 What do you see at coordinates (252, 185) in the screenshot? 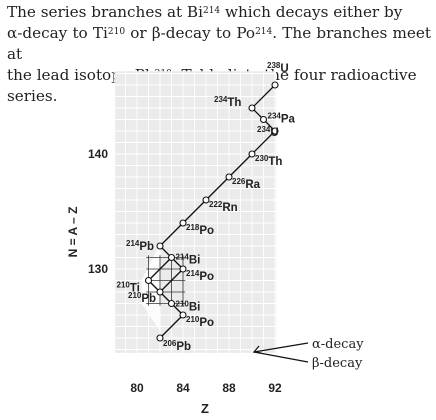
I see `nuclide-symbol: Ra` at bounding box center [252, 185].